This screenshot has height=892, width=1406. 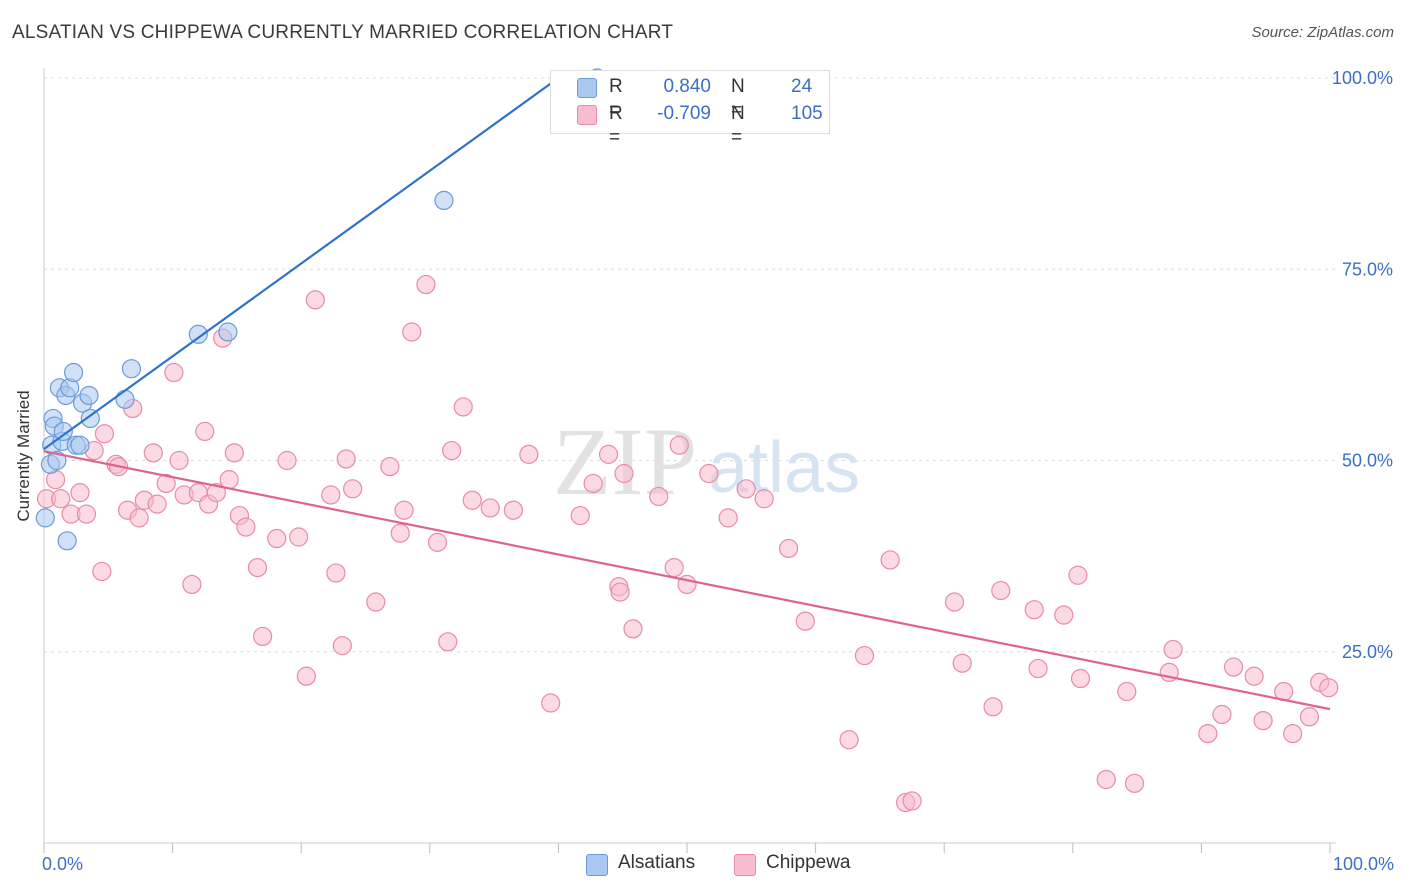 I want to click on chippewa-n-label: N =, so click(x=738, y=125).